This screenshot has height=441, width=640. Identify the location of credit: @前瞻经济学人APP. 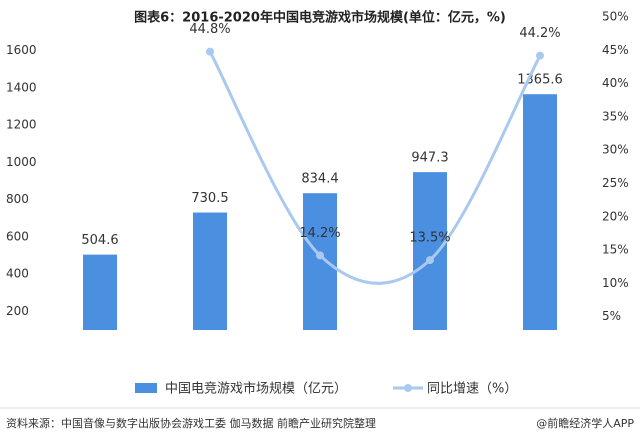
(585, 423).